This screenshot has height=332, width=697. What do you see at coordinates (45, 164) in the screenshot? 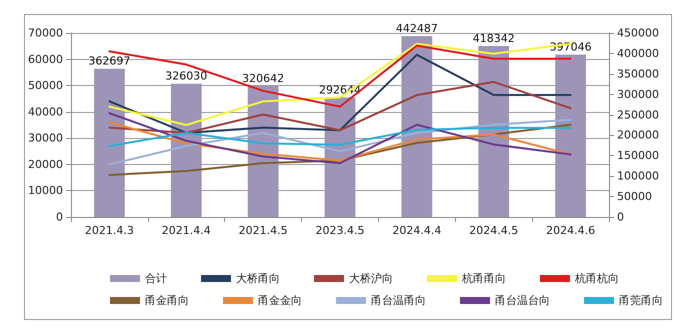
I see `y-tick-label: 20000` at bounding box center [45, 164].